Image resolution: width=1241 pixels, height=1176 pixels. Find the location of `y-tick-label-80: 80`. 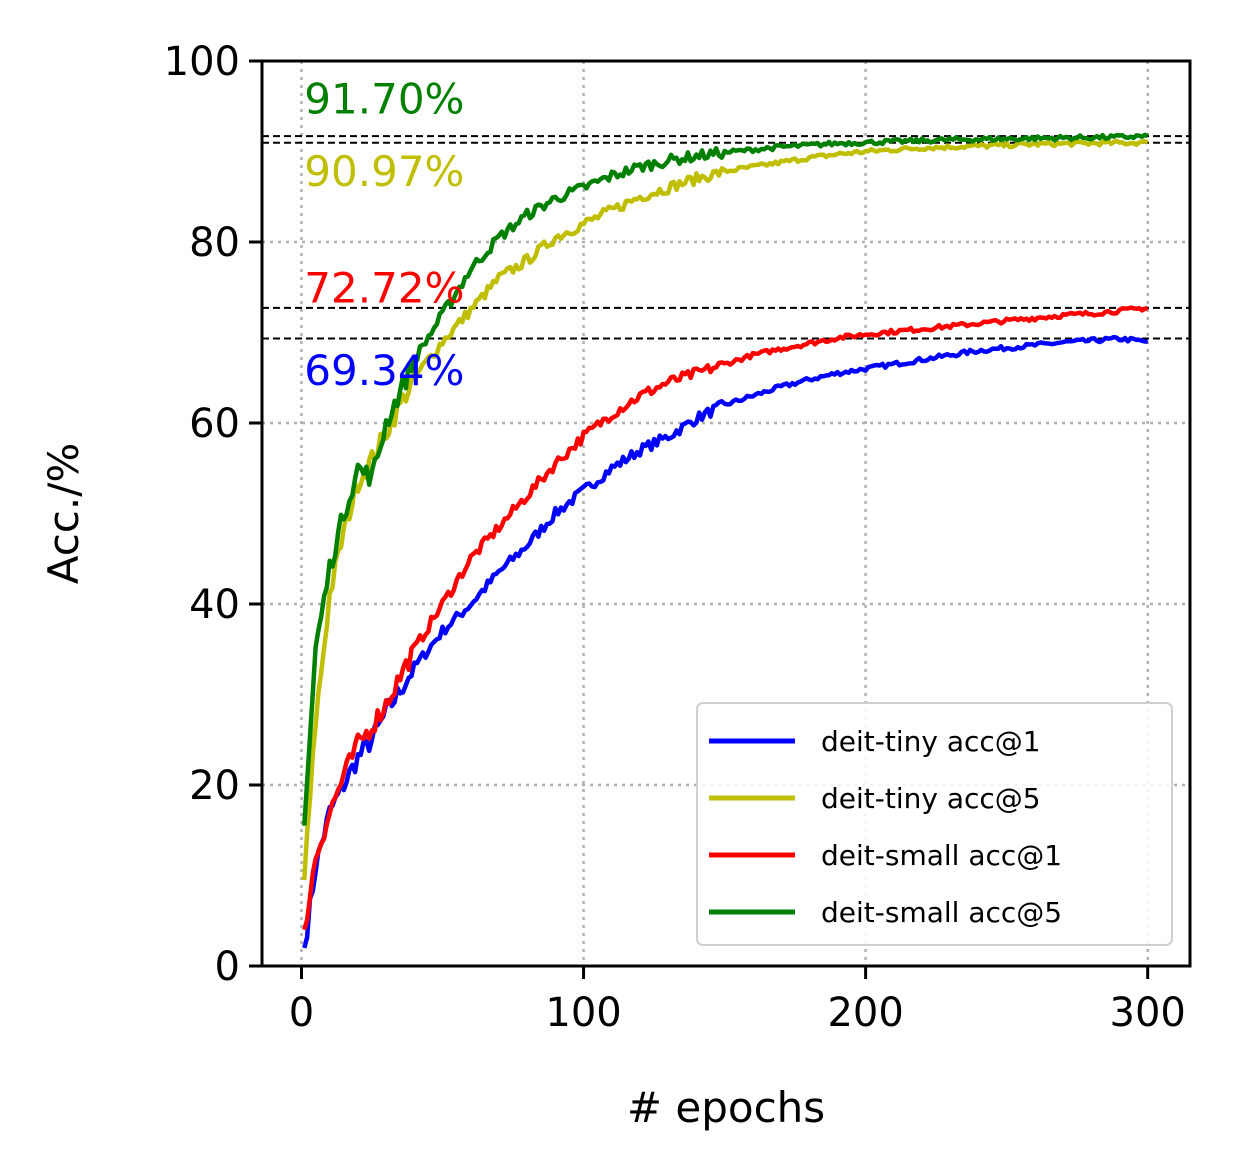

y-tick-label-80: 80 is located at coordinates (214, 243).